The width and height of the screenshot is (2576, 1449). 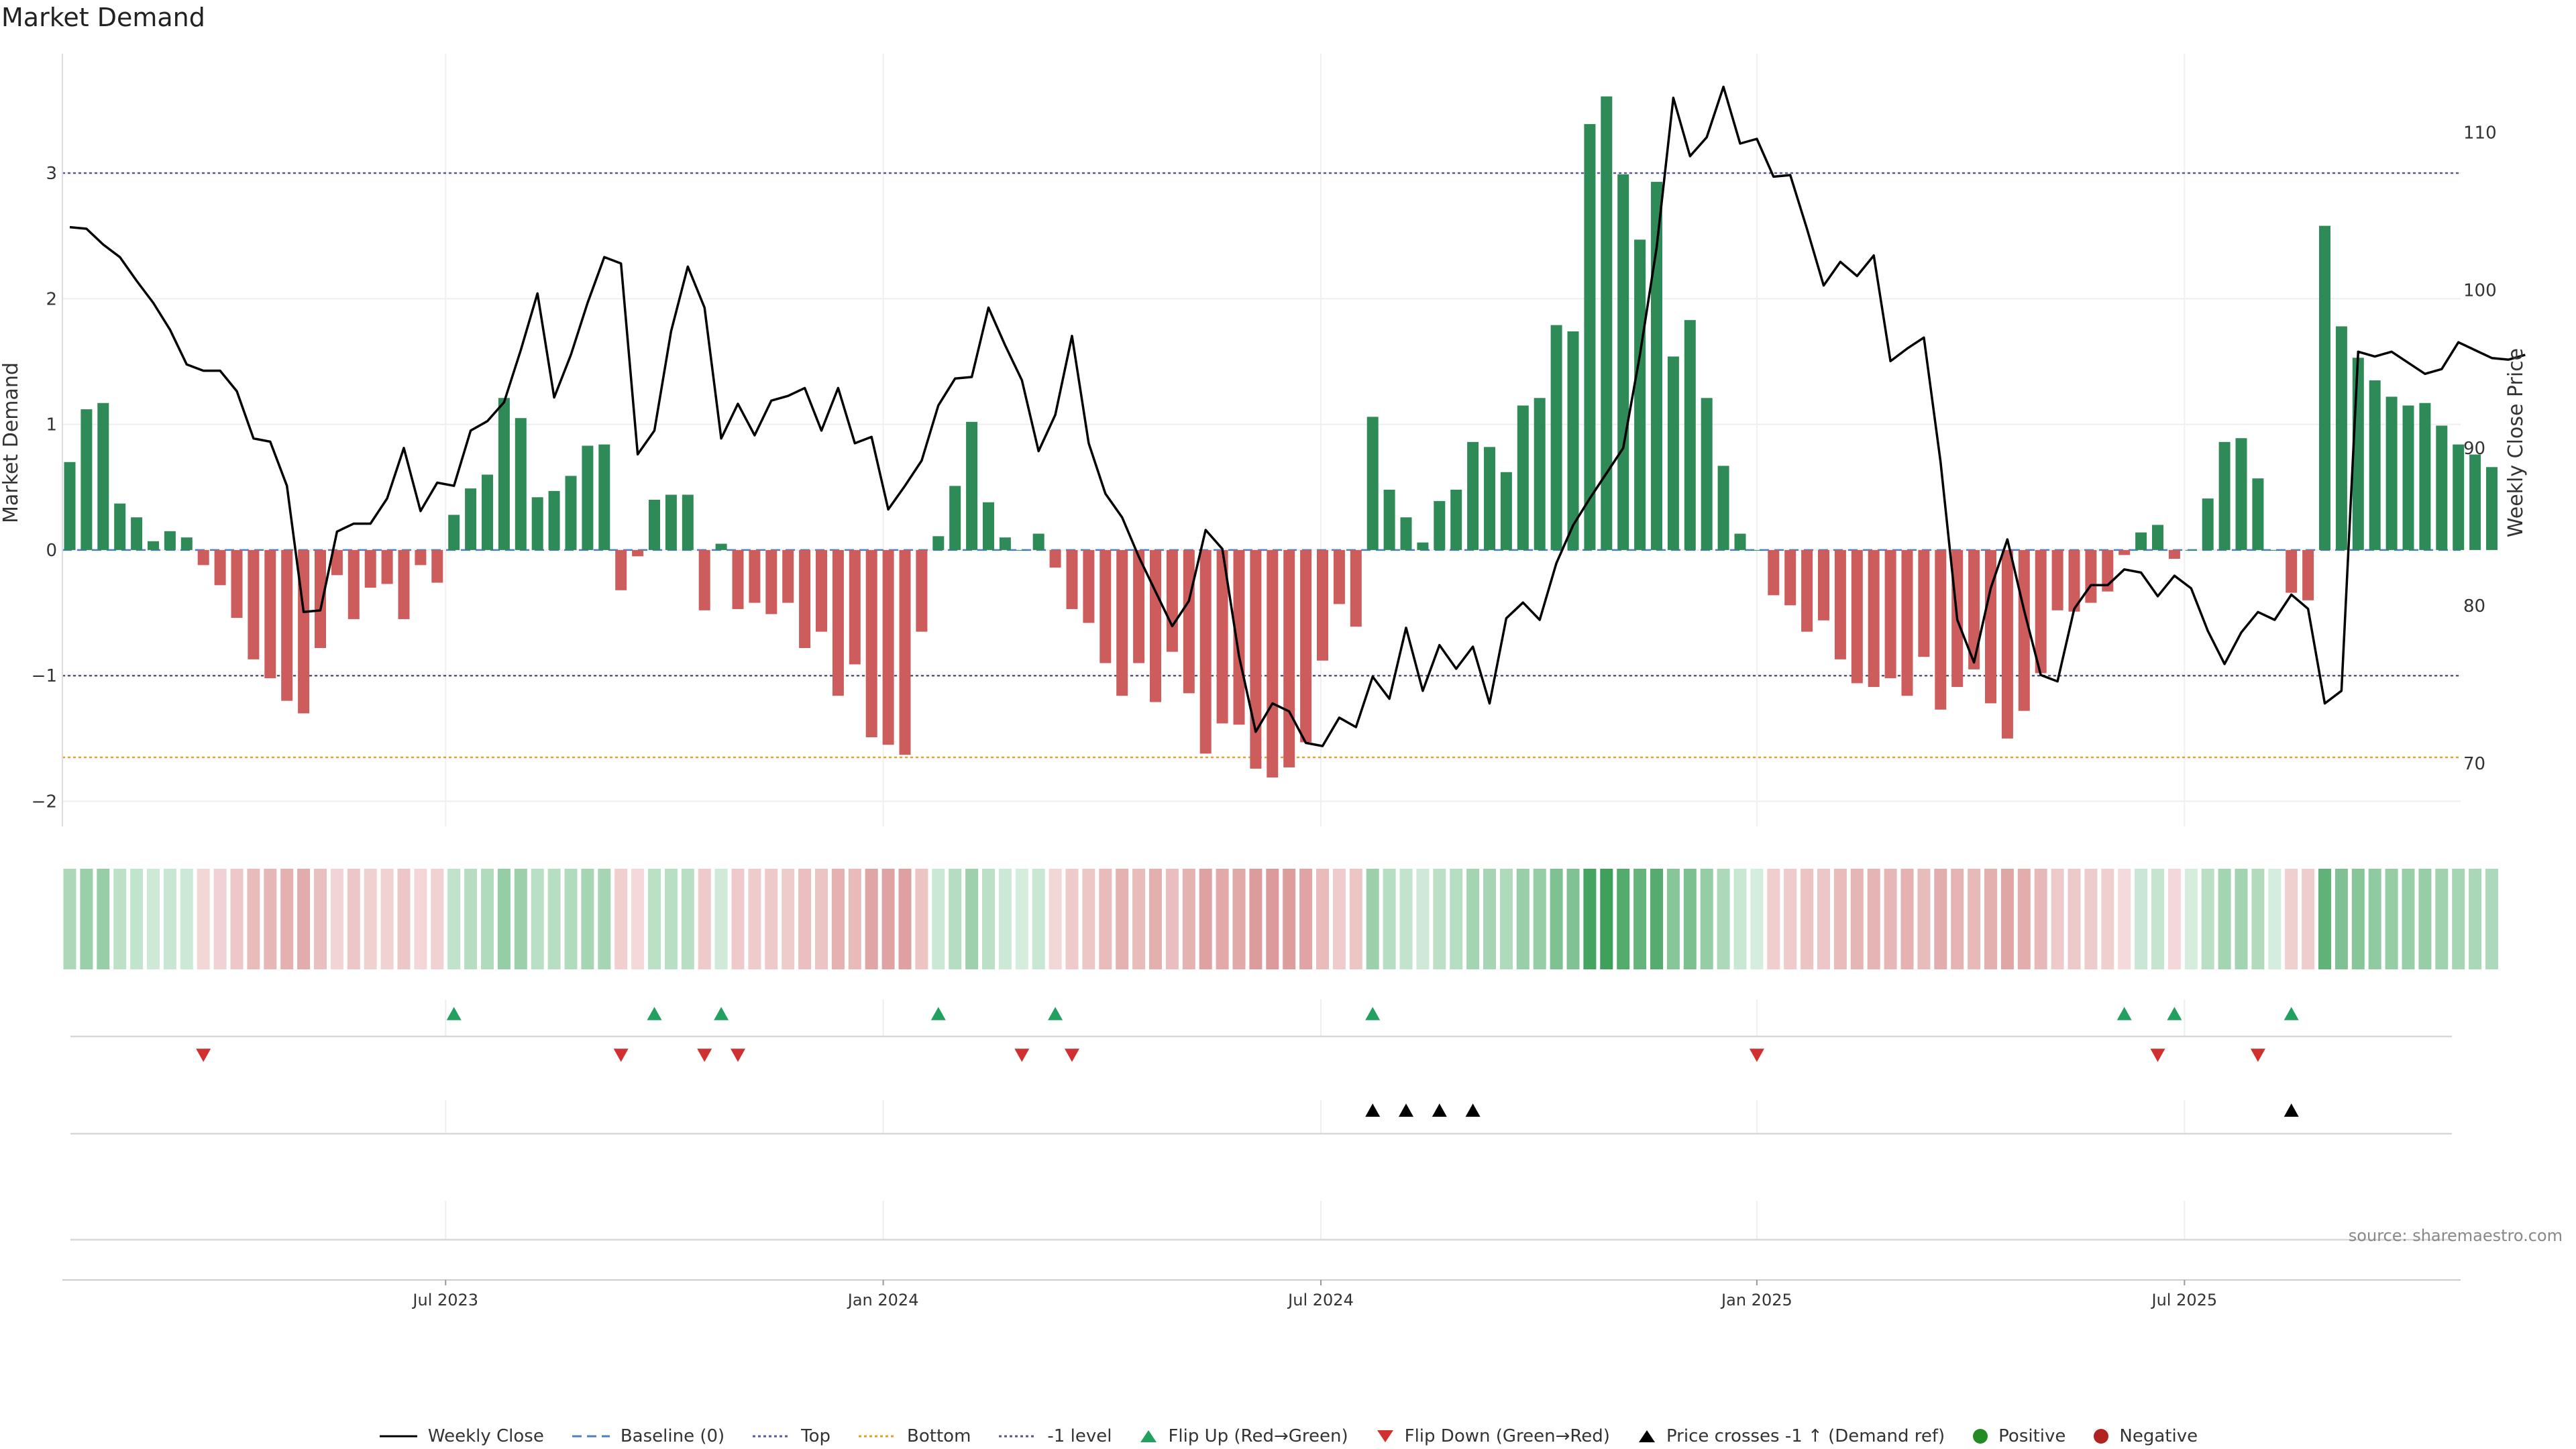 I want to click on legend-item-price-cross: Price crosses -1 ↑ (Demand ref), so click(x=1791, y=1436).